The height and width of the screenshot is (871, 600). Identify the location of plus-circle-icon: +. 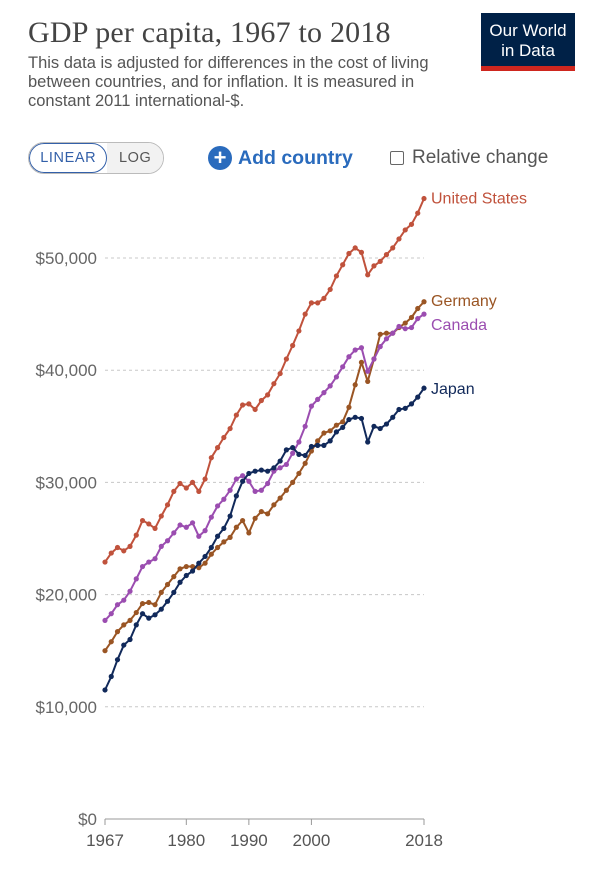
(220, 158).